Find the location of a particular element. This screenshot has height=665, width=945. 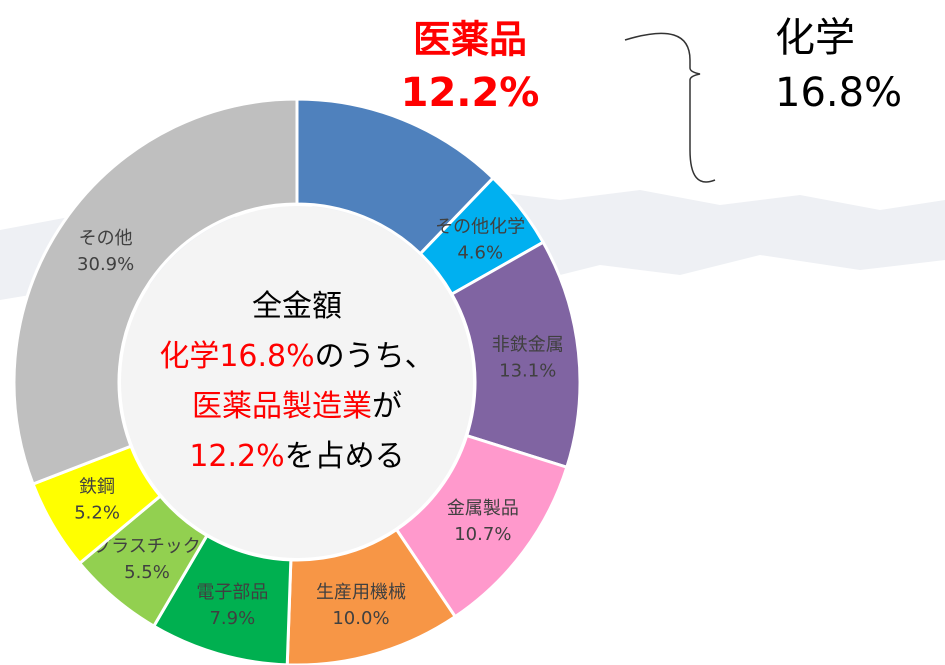

center-text: 化学16.8%のうち、 is located at coordinates (296, 356).